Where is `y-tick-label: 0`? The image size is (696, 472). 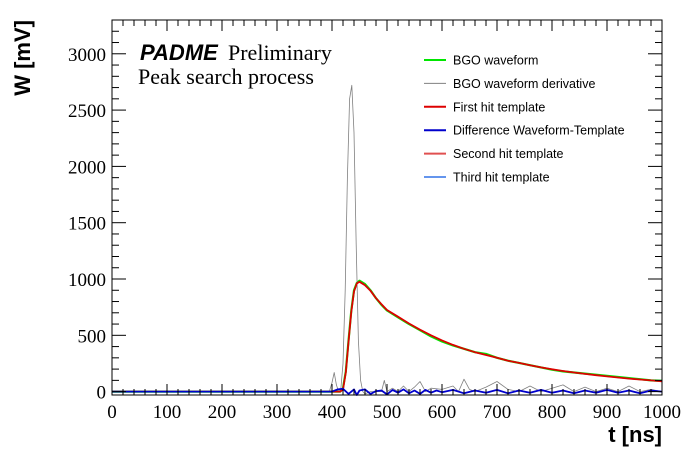
y-tick-label: 0 is located at coordinates (102, 393).